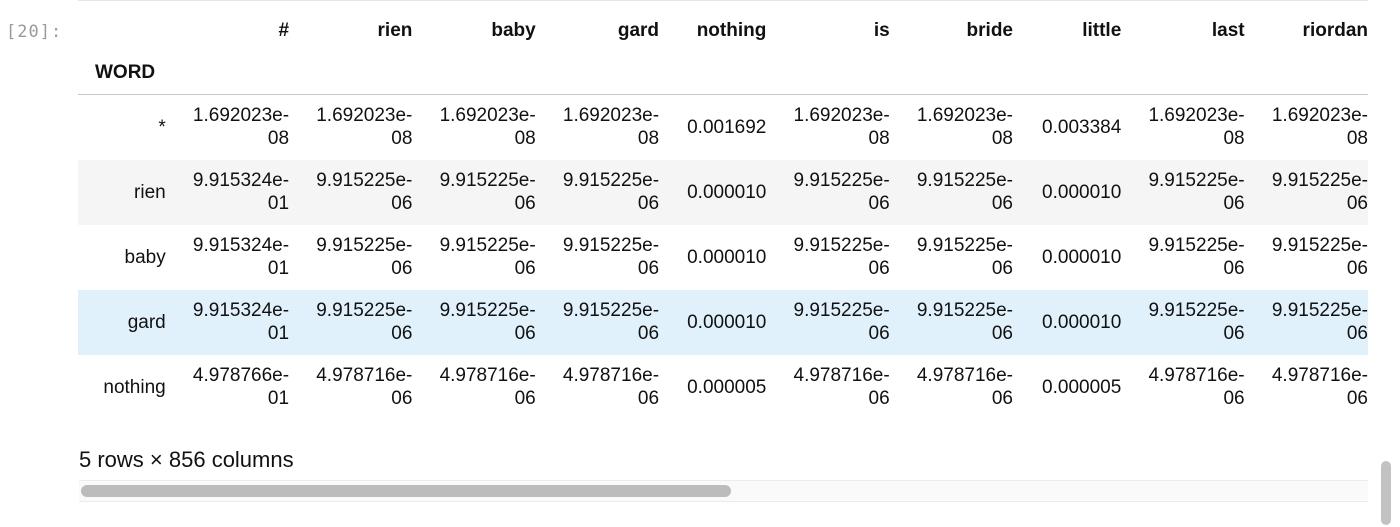 This screenshot has height=527, width=1400. Describe the element at coordinates (227, 322) in the screenshot. I see `table-cell: 9.915324e- 01` at that location.